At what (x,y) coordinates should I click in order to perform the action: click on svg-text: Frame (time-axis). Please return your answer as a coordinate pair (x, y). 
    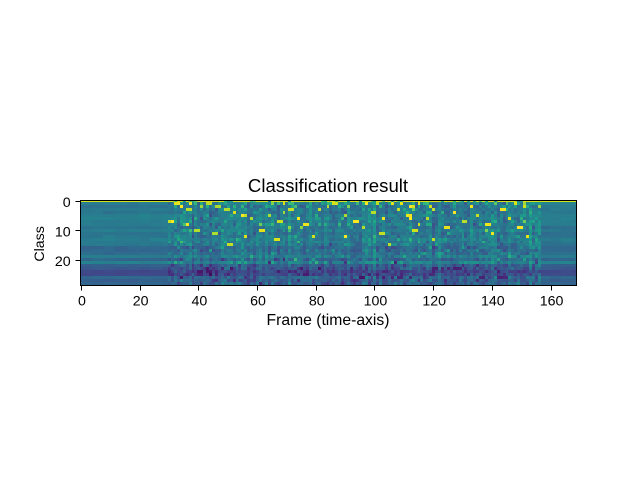
    Looking at the image, I should click on (328, 320).